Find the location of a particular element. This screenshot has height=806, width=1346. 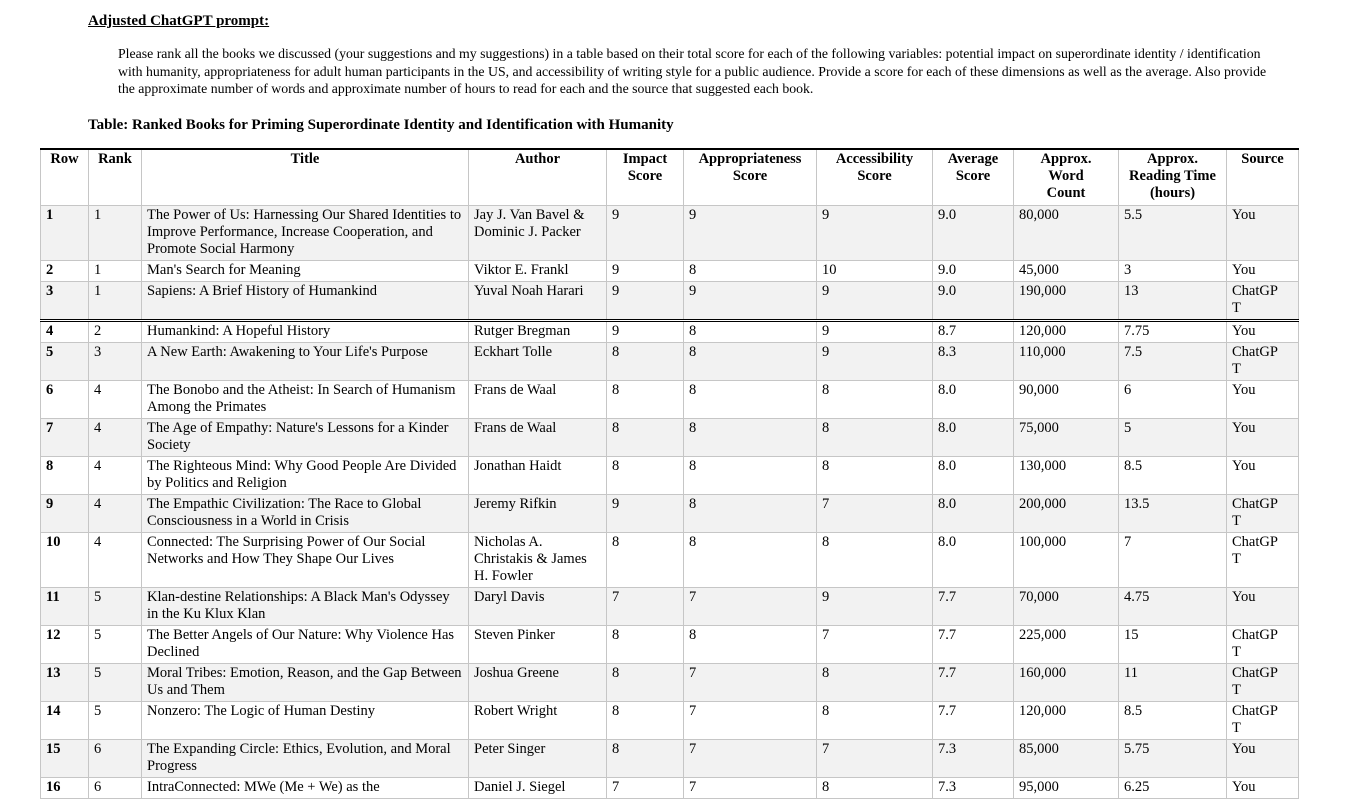

cell-row: 3 is located at coordinates (64, 301).